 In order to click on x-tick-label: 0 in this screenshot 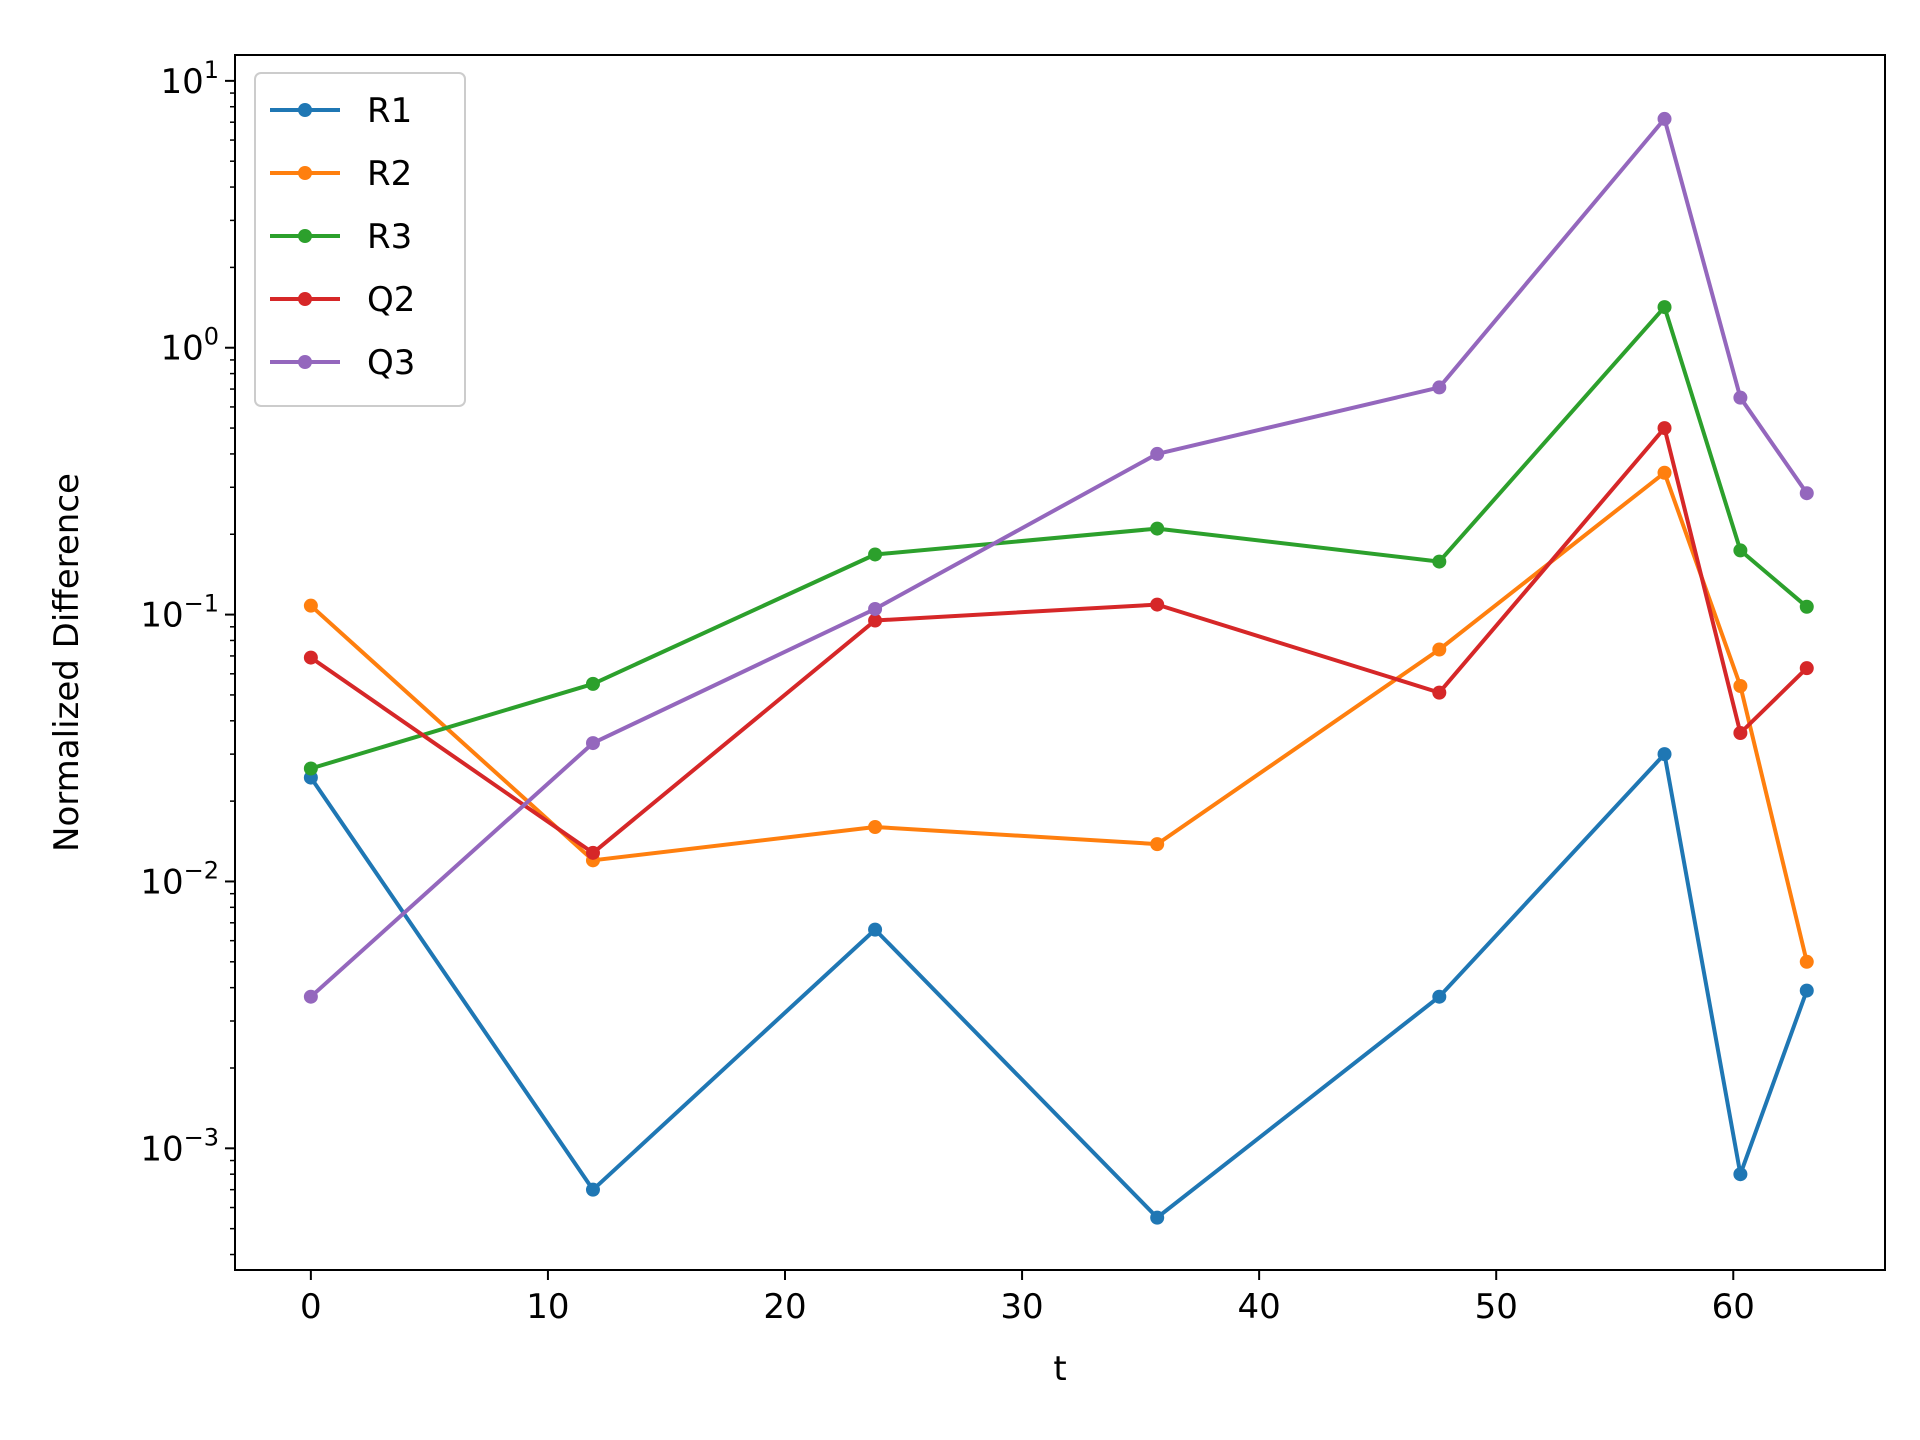, I will do `click(311, 1307)`.